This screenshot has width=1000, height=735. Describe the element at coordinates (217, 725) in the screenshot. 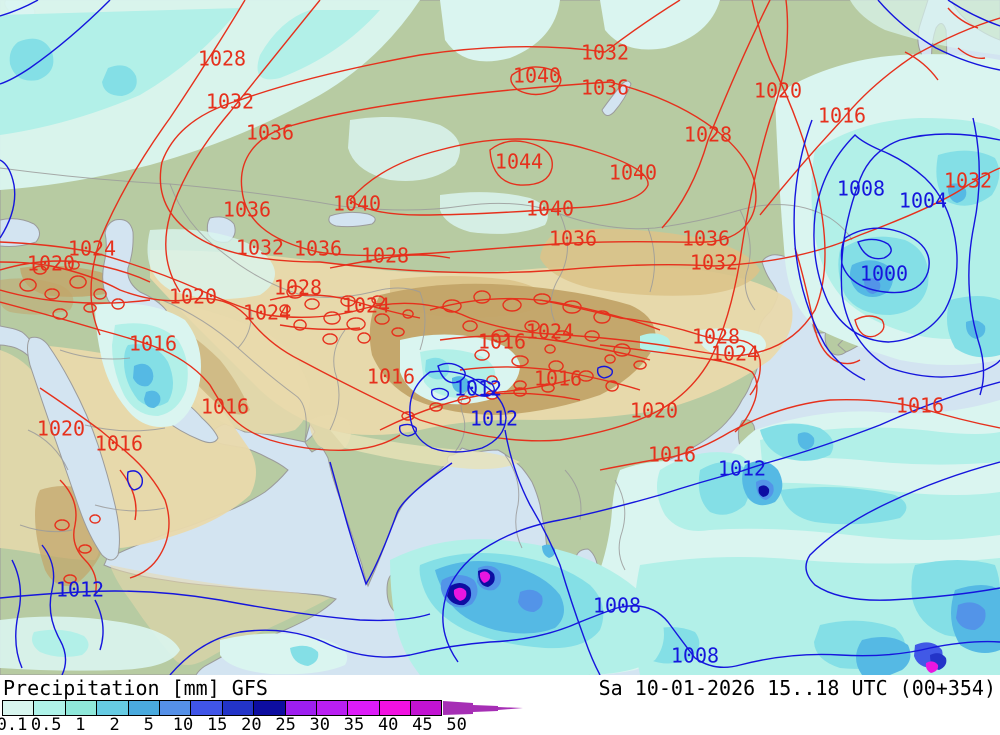

I see `precip-scale-tick: 15` at that location.